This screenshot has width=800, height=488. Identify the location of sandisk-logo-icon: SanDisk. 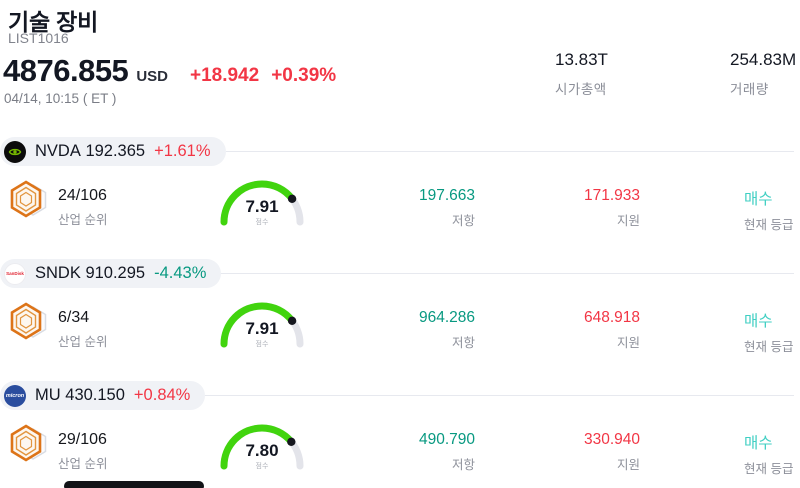
(15, 273).